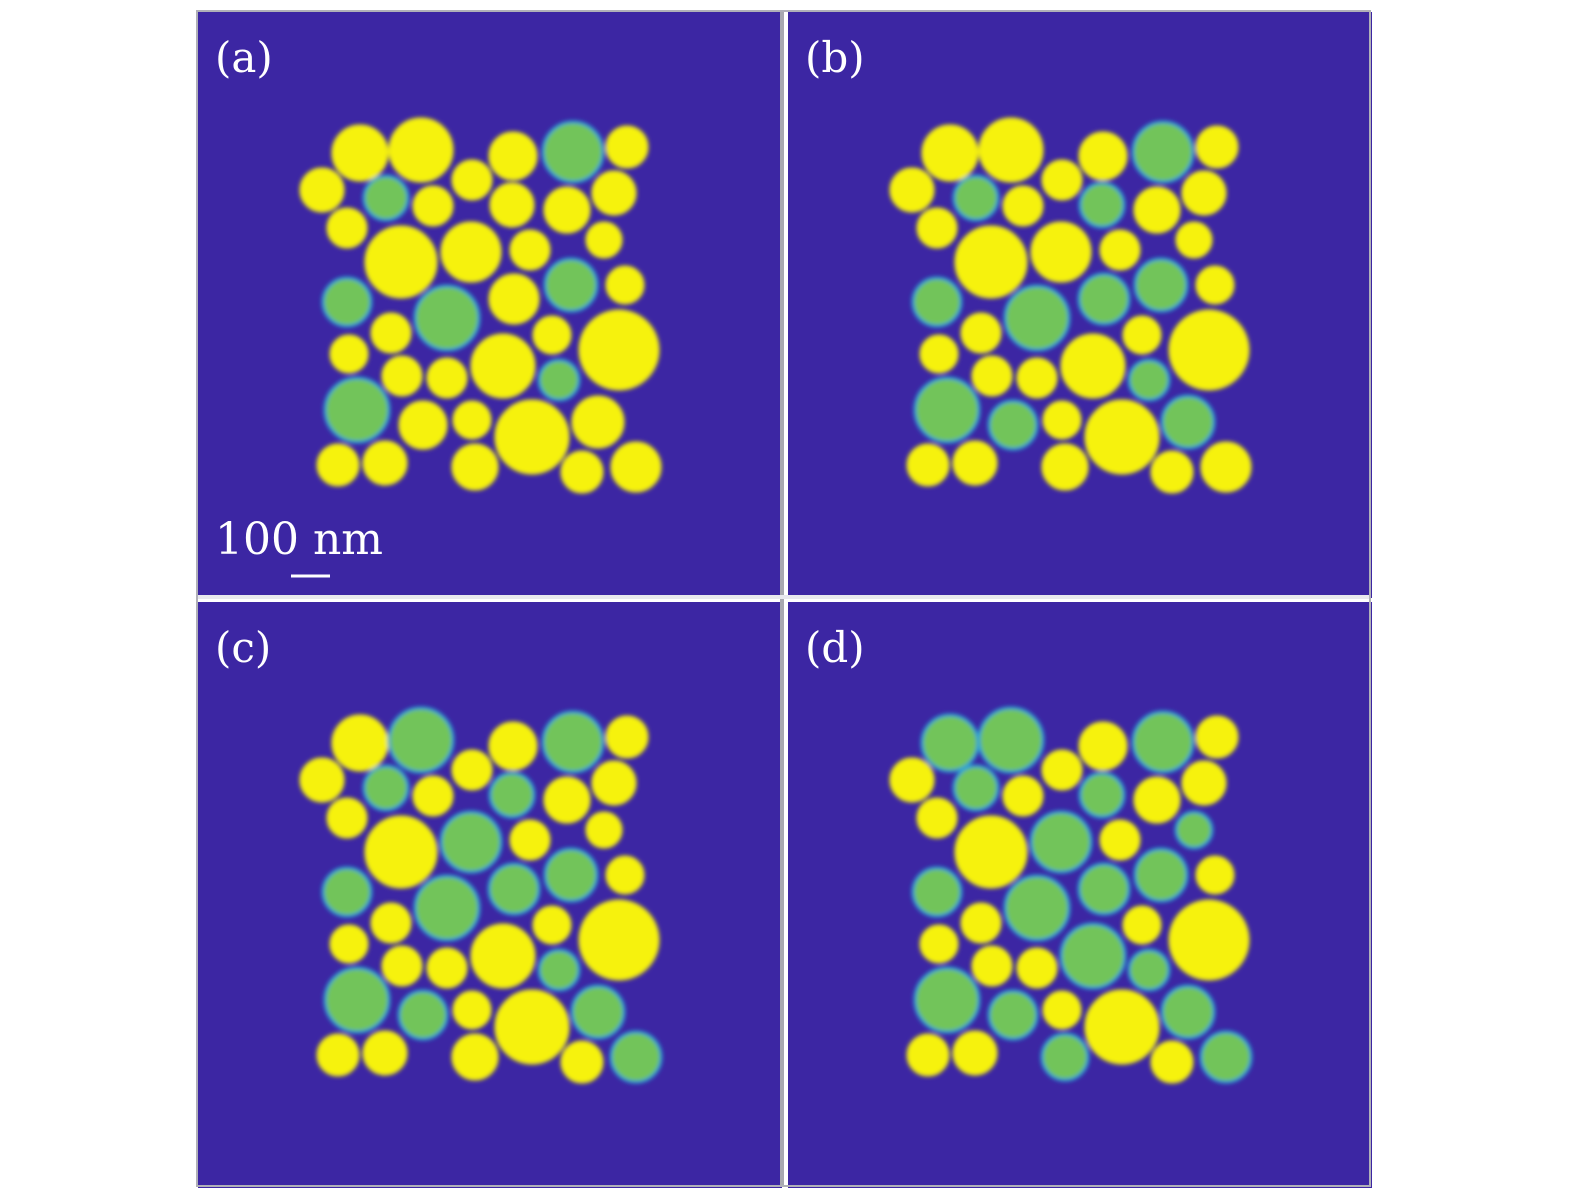  I want to click on panel-label: (b), so click(835, 57).